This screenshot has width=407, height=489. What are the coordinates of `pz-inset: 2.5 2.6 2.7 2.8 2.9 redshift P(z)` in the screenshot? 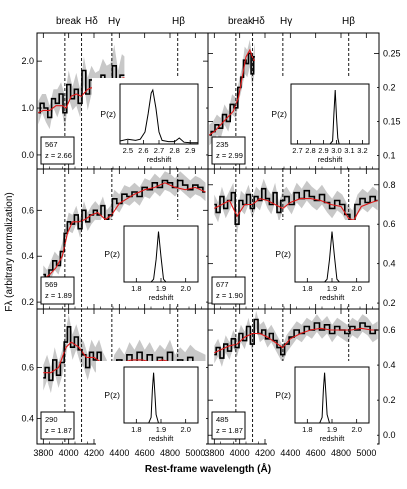 It's located at (149, 122).